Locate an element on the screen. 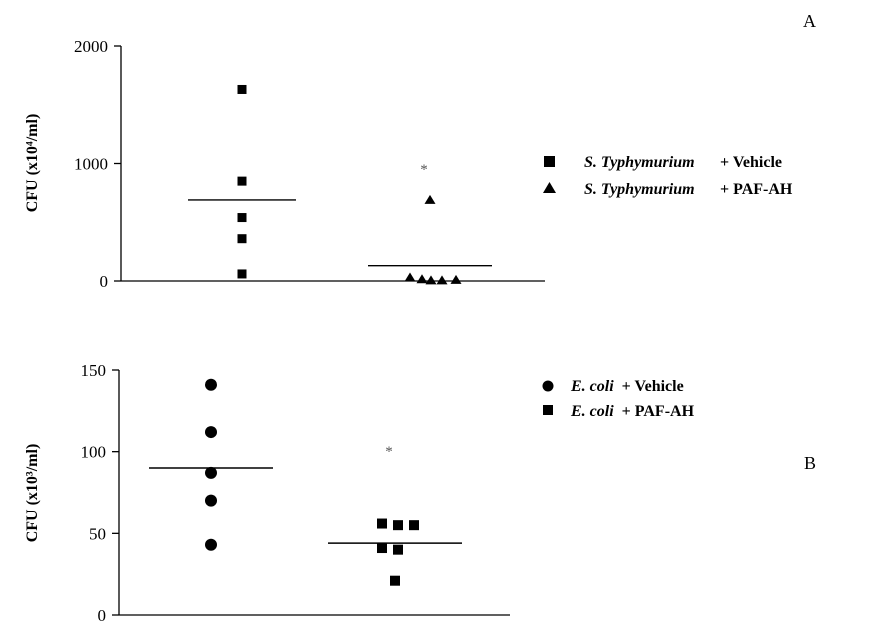 The height and width of the screenshot is (632, 873). y-axis-label-a: CFU (x10⁴/ml) is located at coordinates (32, 163).